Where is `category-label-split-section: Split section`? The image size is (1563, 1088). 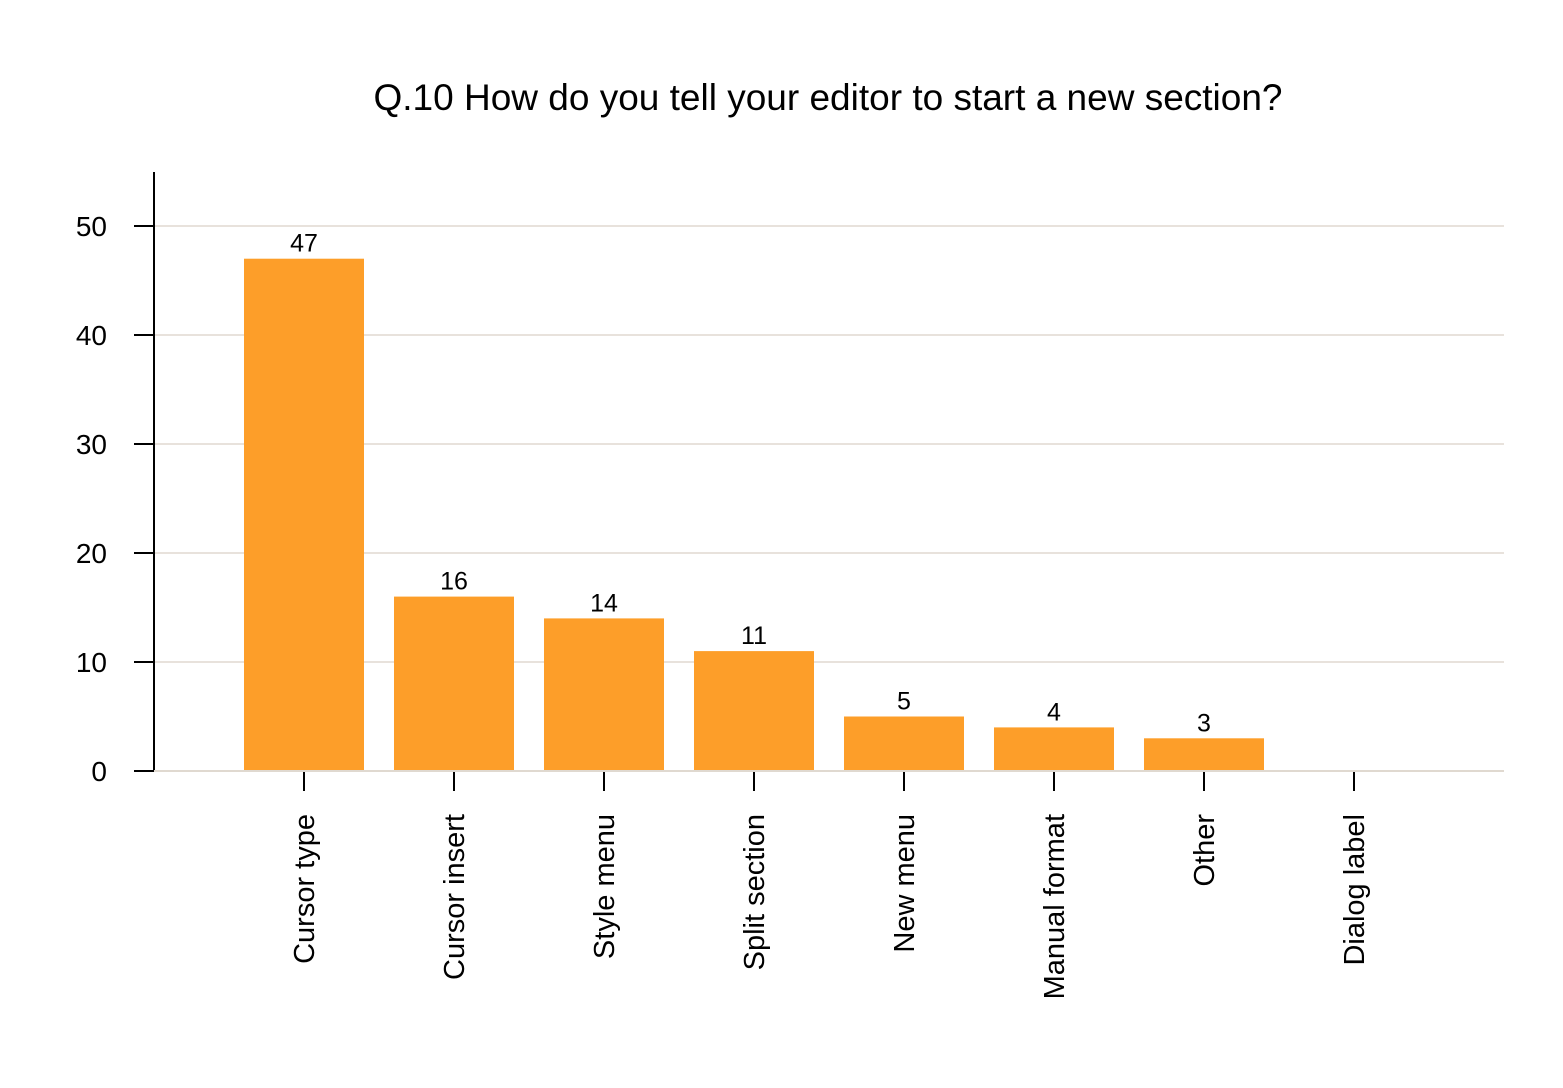
category-label-split-section: Split section is located at coordinates (755, 892).